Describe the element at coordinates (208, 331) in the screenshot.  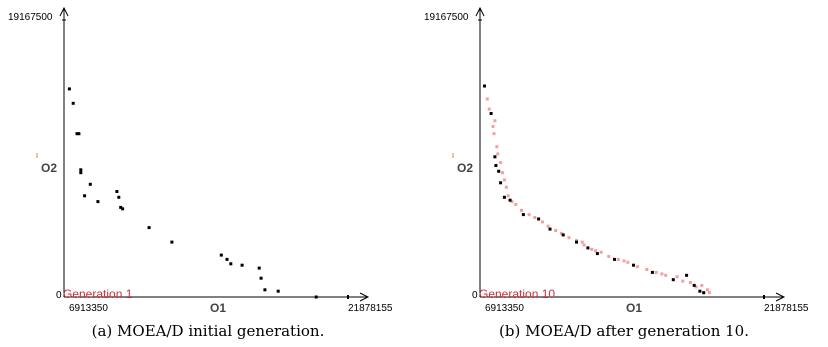
I see `figure-caption-a: (a) MOEA/D initial generation.` at that location.